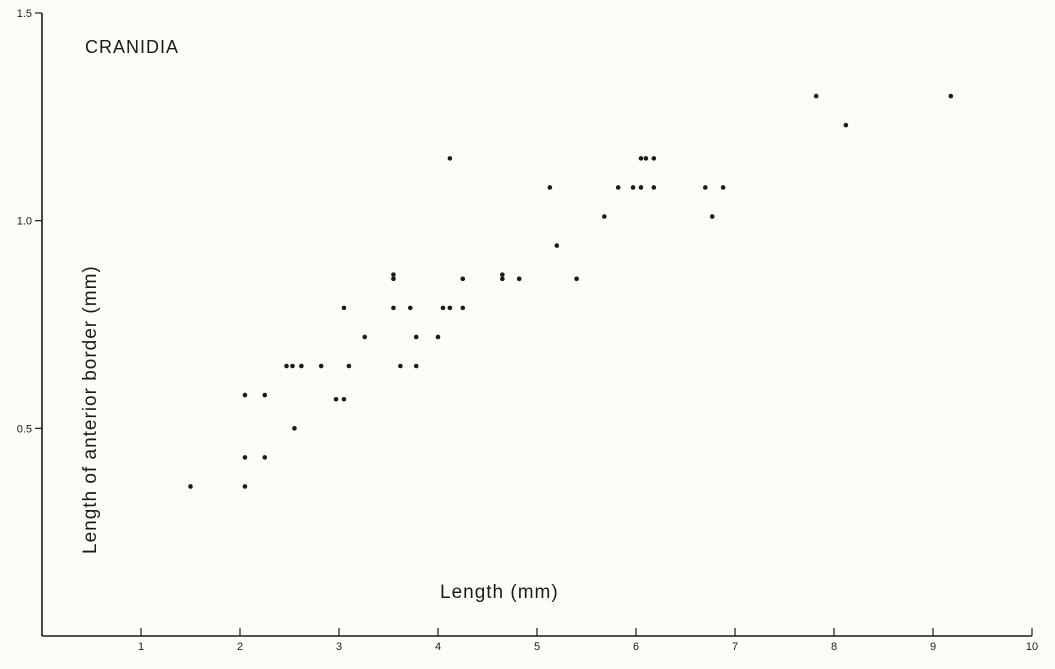 The image size is (1055, 669). Describe the element at coordinates (438, 647) in the screenshot. I see `x-tick-label: 4` at that location.